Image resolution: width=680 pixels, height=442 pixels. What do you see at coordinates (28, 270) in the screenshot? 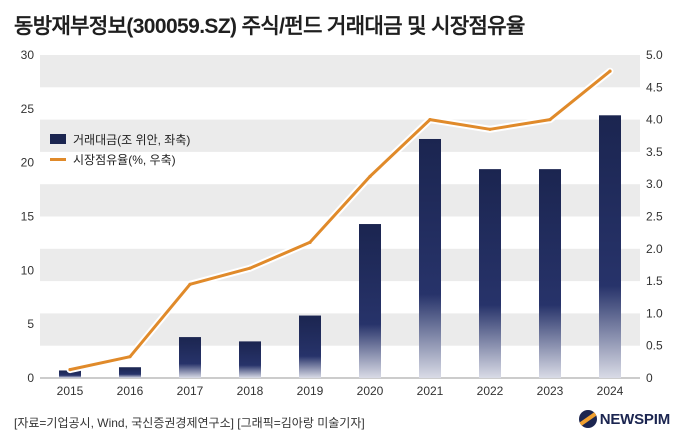
I see `left-tick-label: 10` at bounding box center [28, 270].